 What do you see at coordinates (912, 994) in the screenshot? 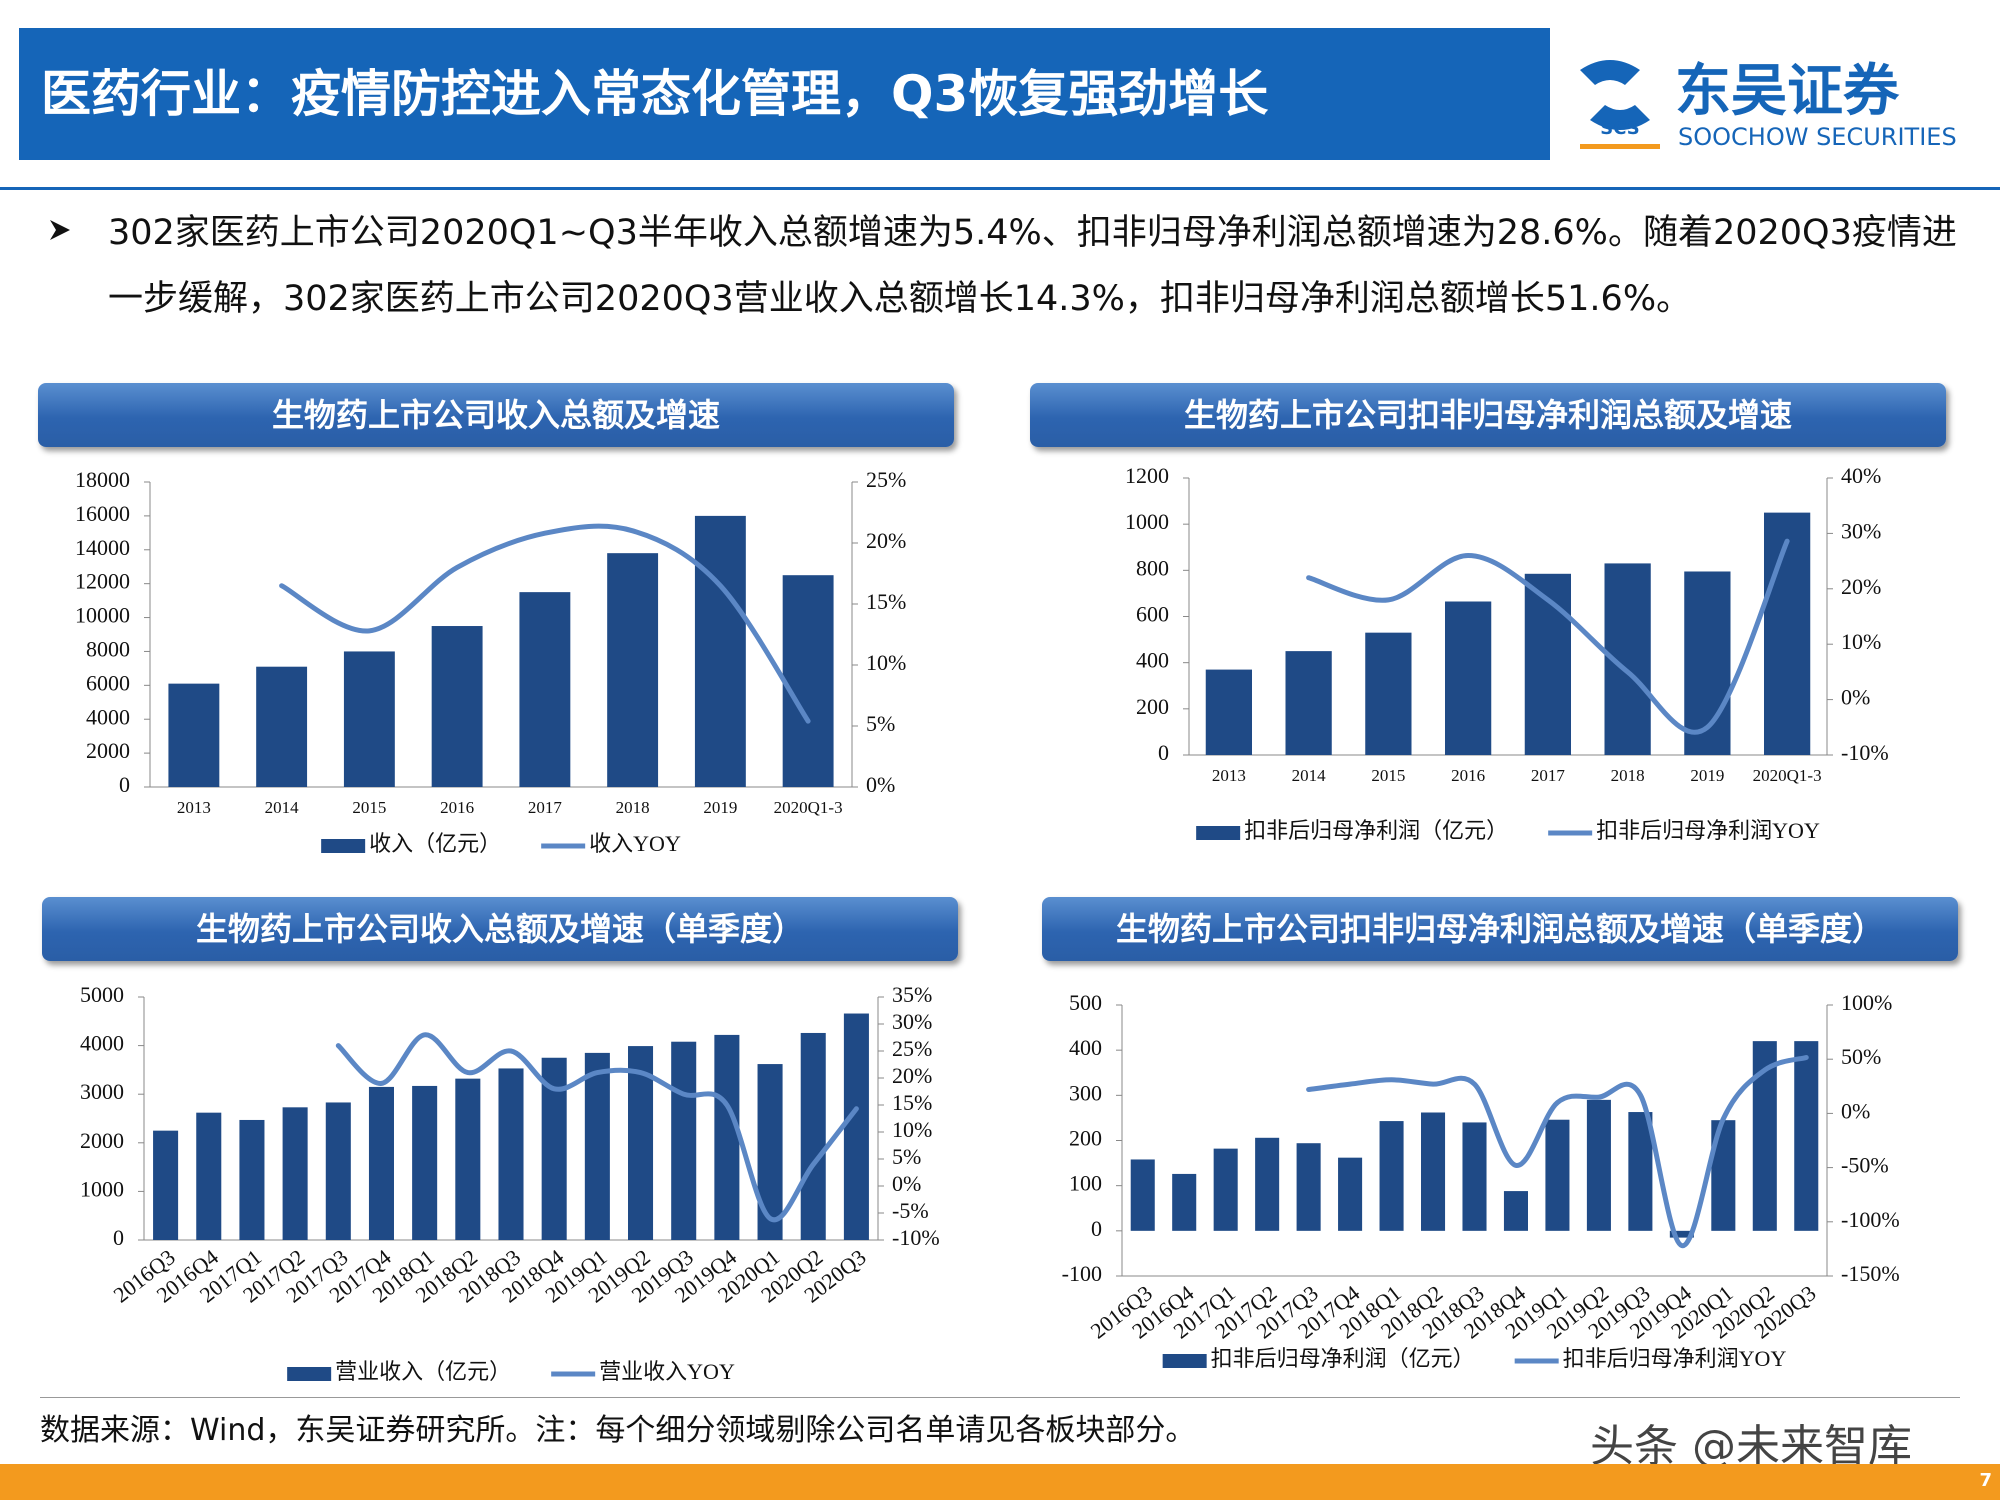
I see `y2-tick-label: 35%` at bounding box center [912, 994].